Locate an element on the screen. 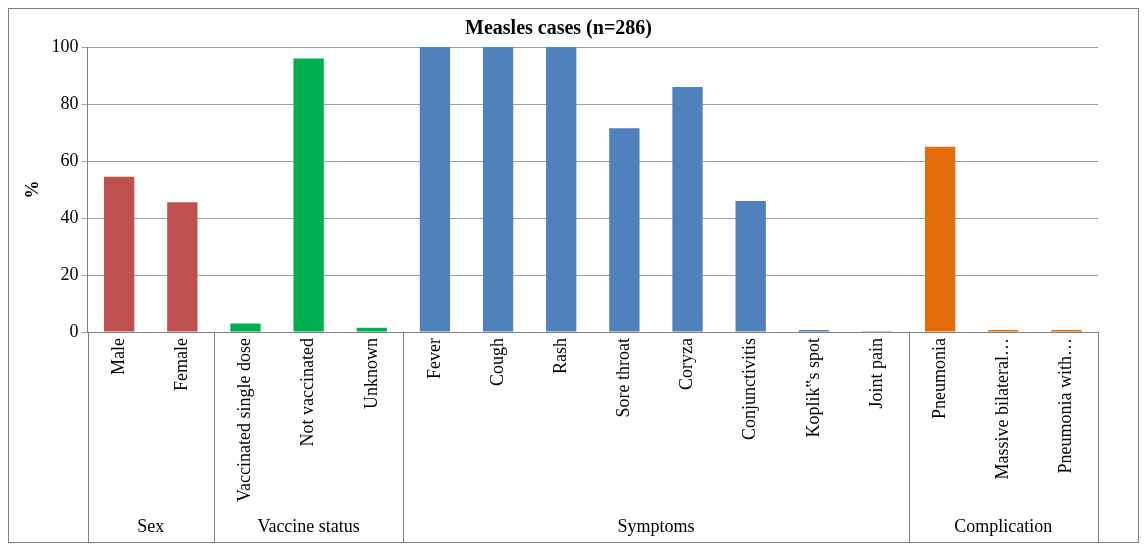  text: Complication is located at coordinates (1003, 525).